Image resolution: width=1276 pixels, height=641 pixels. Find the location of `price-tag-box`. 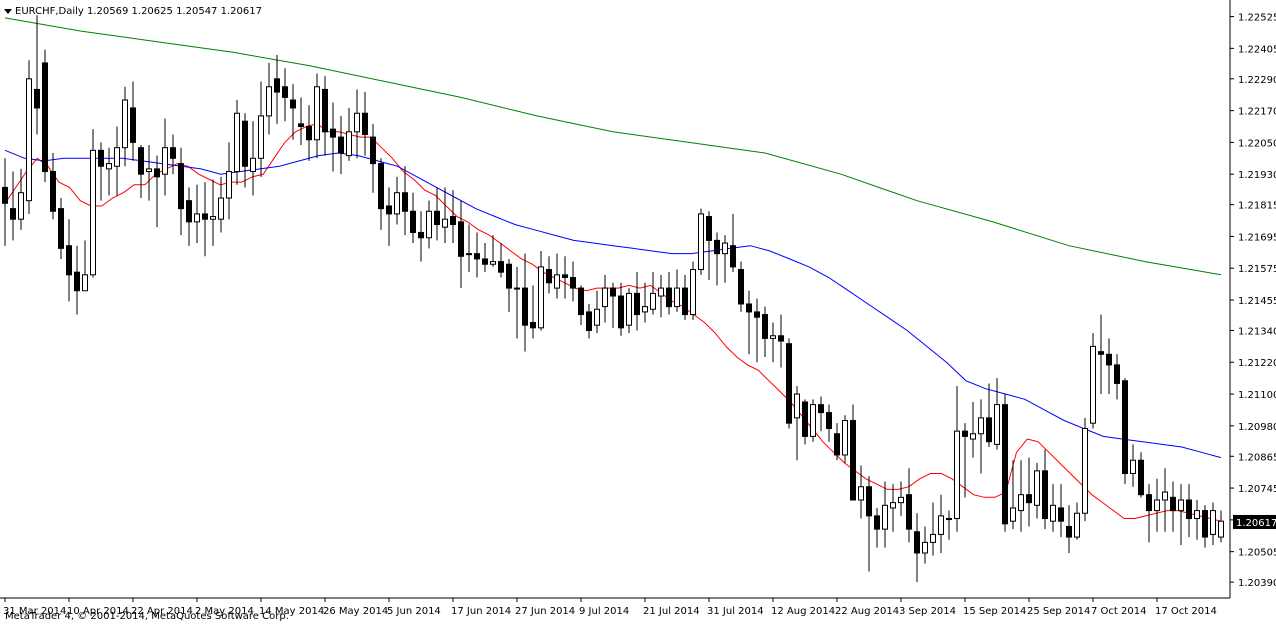

price-tag-box is located at coordinates (1254, 521).